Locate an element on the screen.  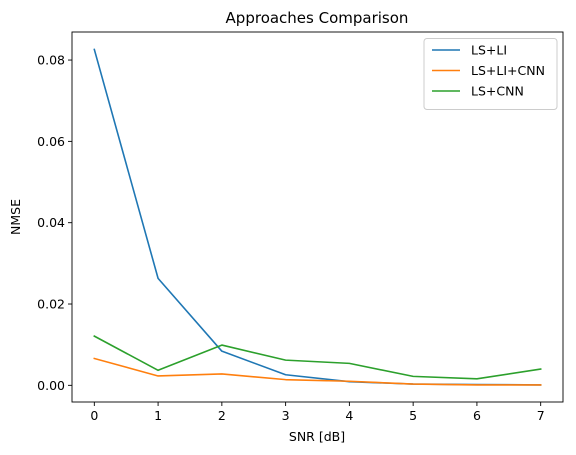
legend-label: LS+LI is located at coordinates (489, 50).